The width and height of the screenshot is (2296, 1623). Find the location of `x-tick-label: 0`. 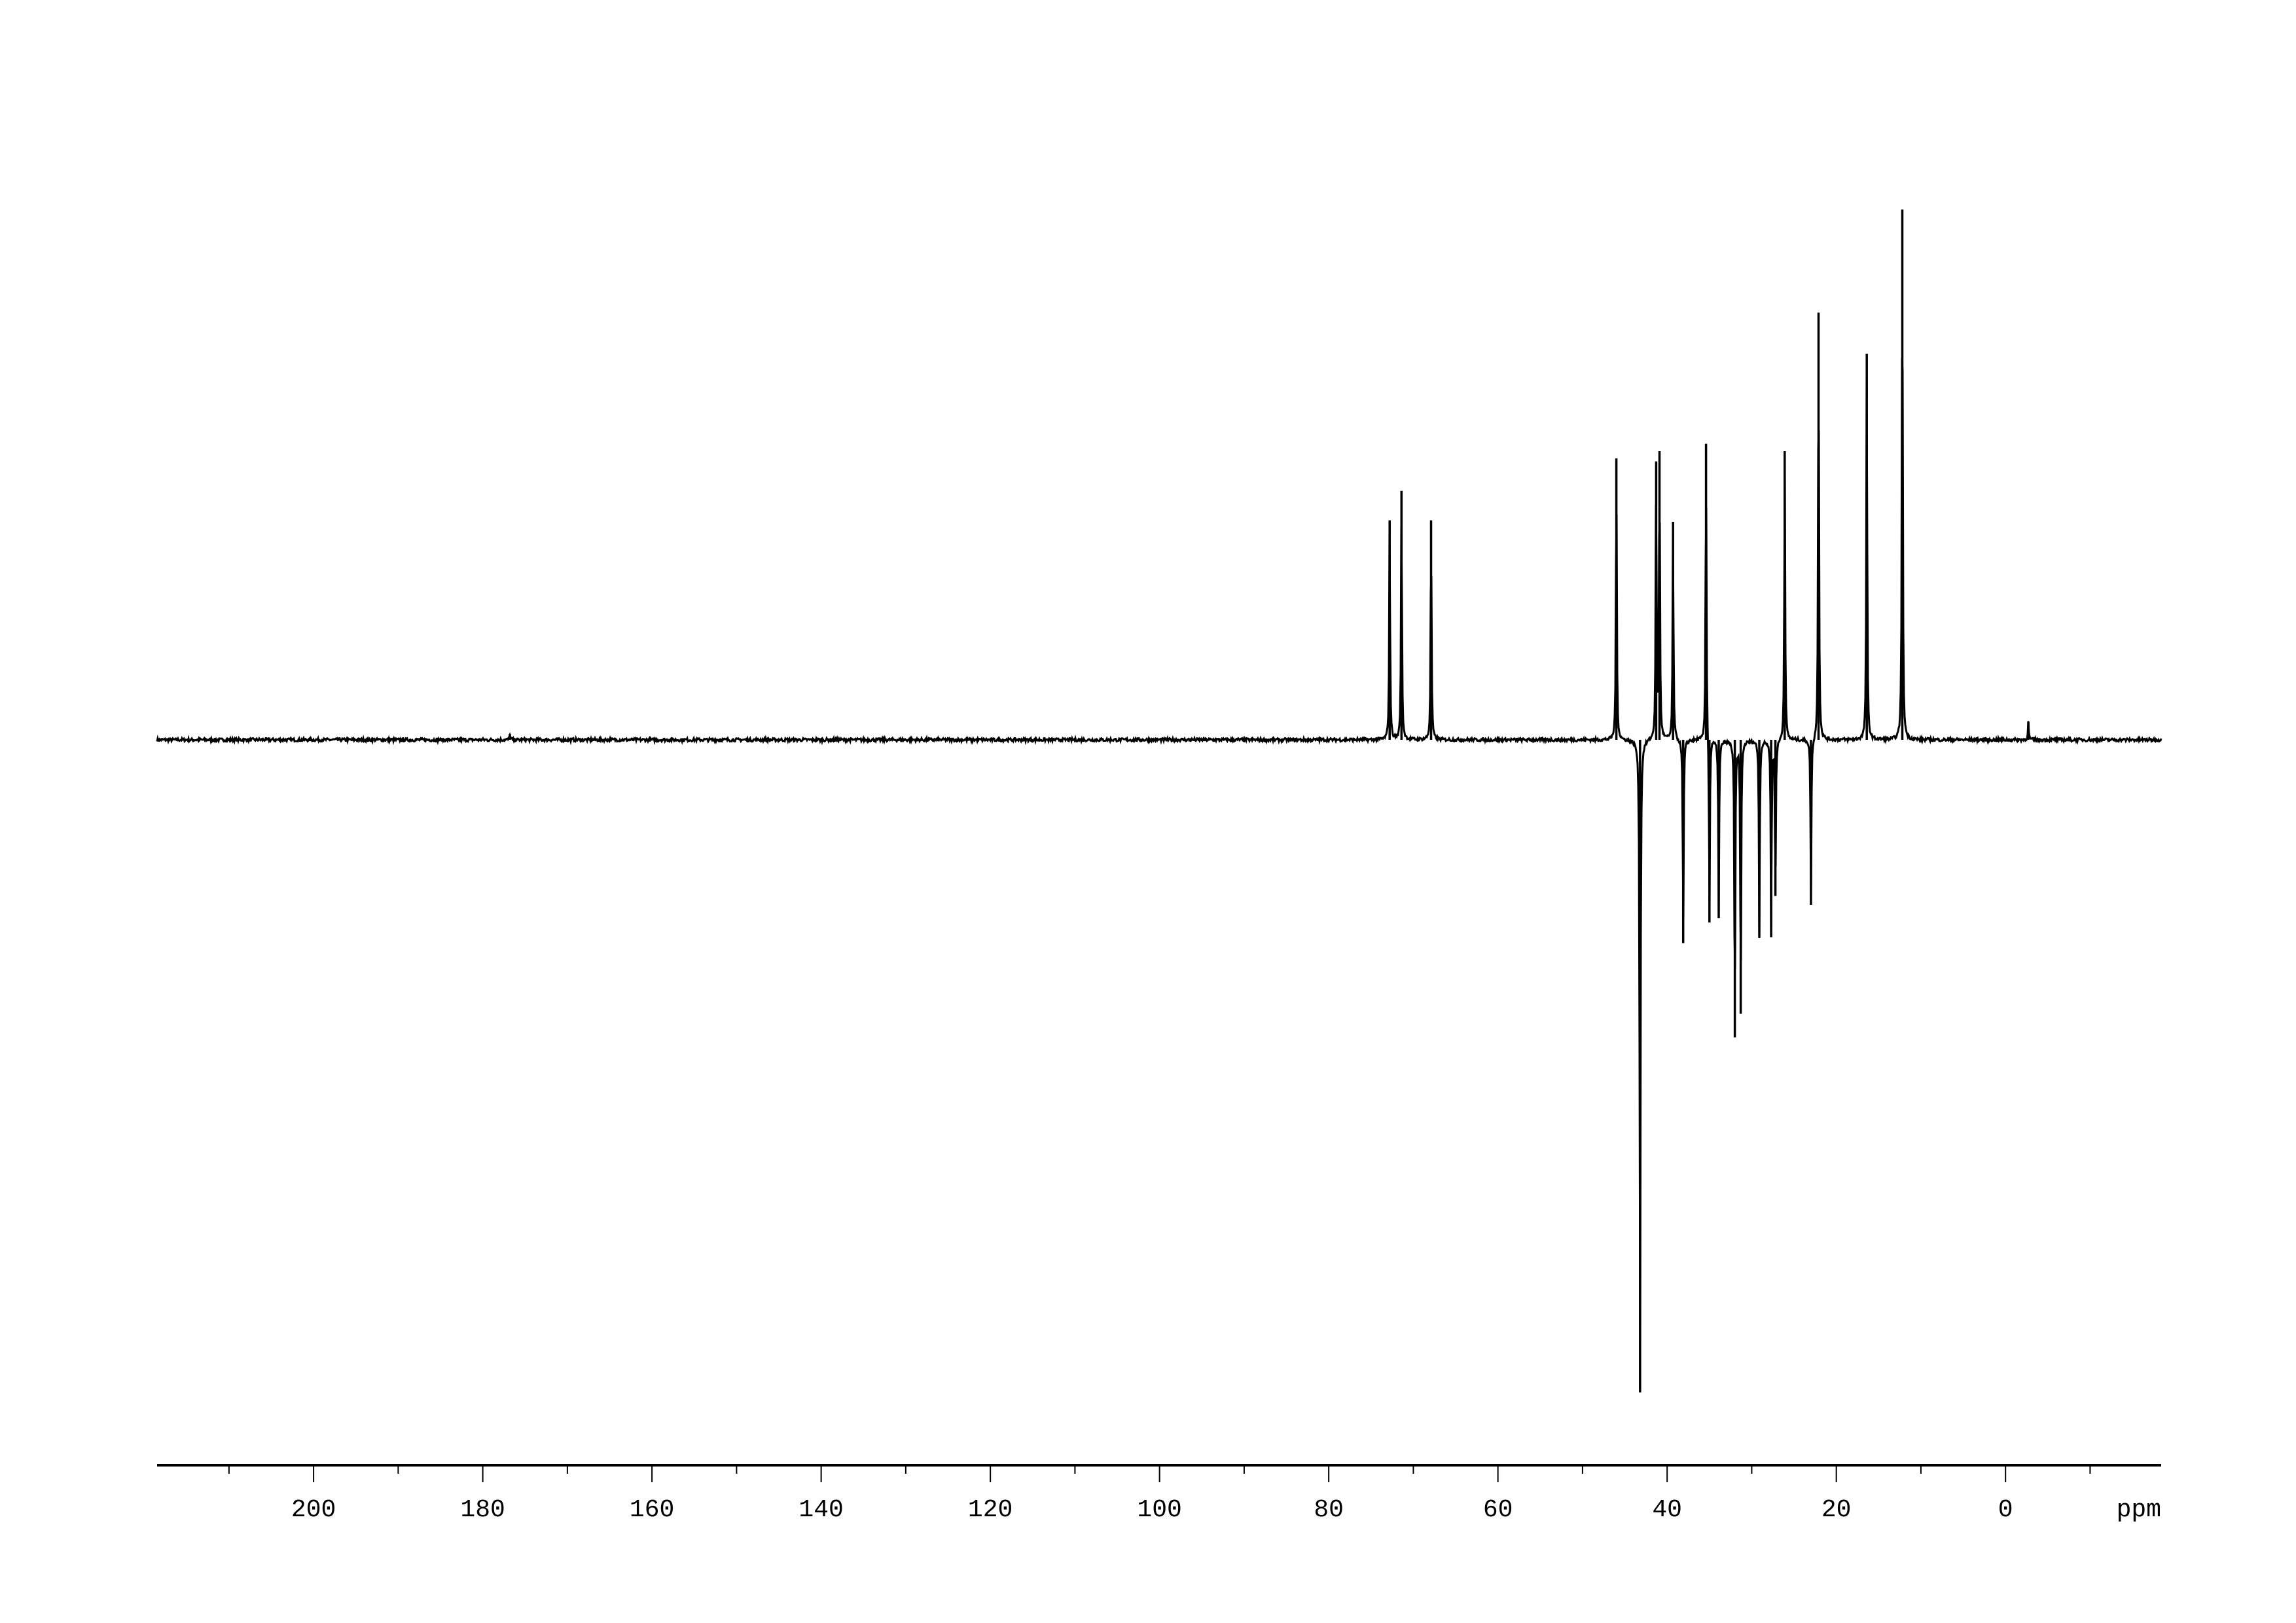

x-tick-label: 0 is located at coordinates (2005, 1510).